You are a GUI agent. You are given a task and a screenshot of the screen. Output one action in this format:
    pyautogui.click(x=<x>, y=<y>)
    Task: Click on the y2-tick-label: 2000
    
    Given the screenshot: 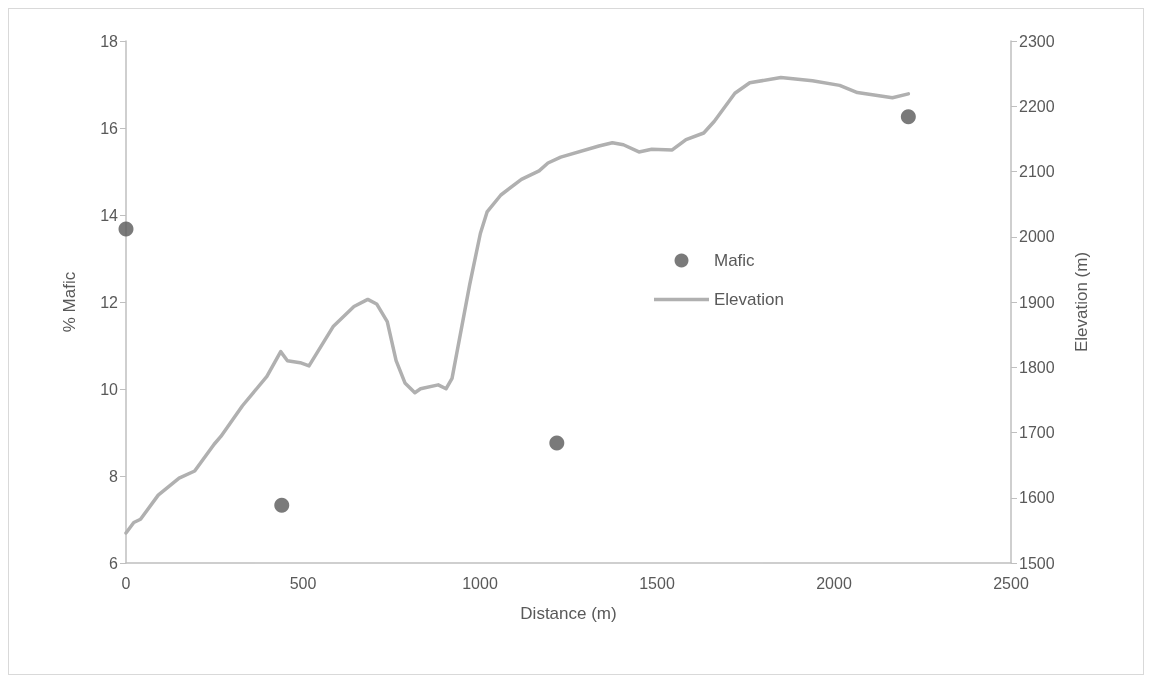 What is the action you would take?
    pyautogui.click(x=1037, y=237)
    